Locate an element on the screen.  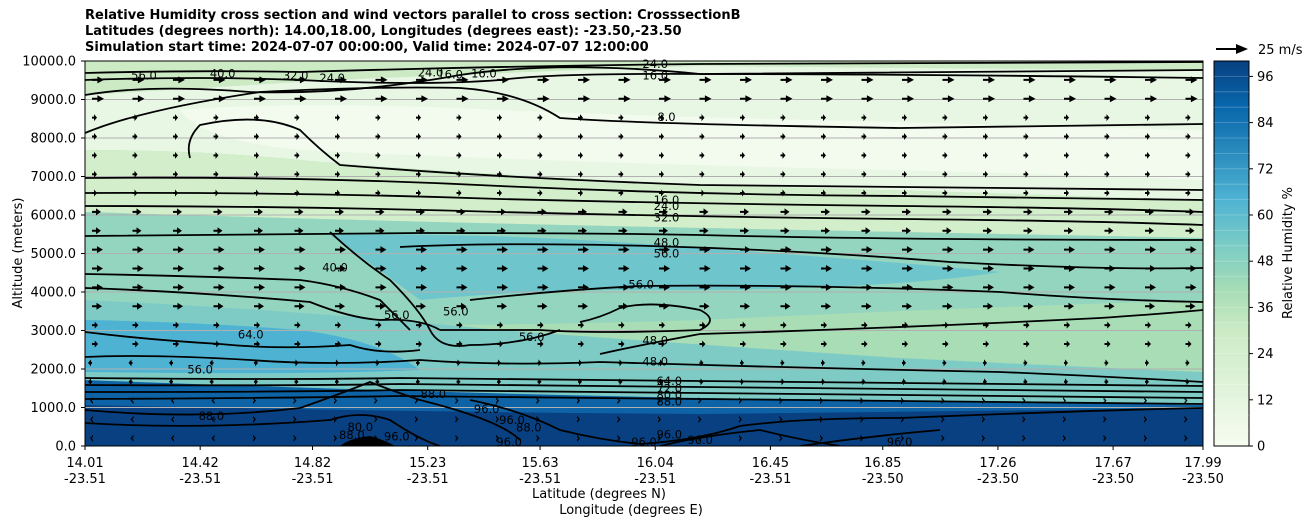
x-tick-label-lat: 16.85 is located at coordinates (882, 463).